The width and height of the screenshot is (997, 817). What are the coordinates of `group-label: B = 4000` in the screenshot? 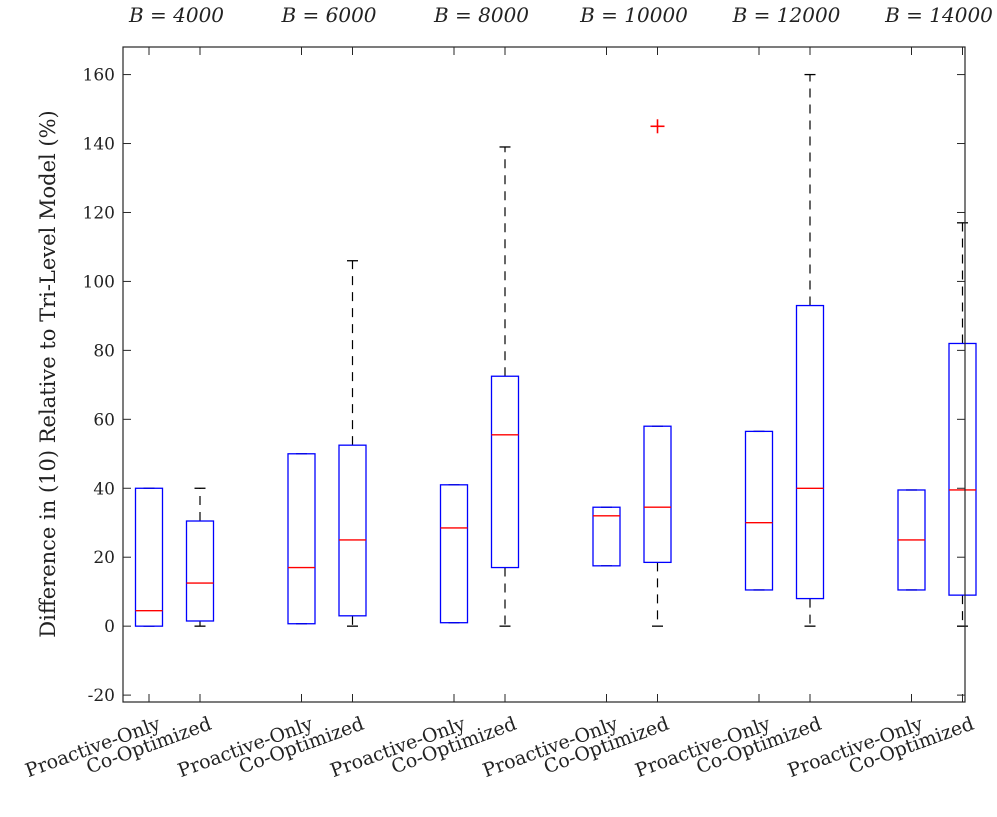 It's located at (176, 15).